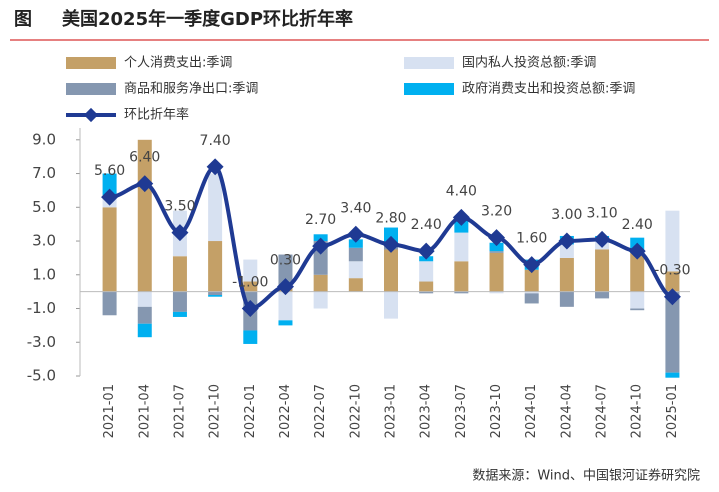 The width and height of the screenshot is (719, 492). Describe the element at coordinates (156, 115) in the screenshot. I see `legend-label: 环比折年率` at that location.